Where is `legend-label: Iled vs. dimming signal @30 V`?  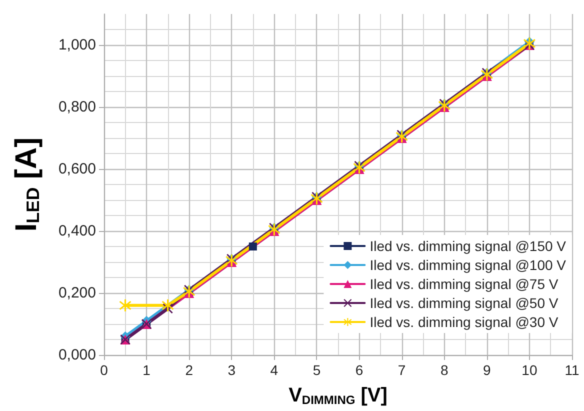 legend-label: Iled vs. dimming signal @30 V is located at coordinates (464, 322).